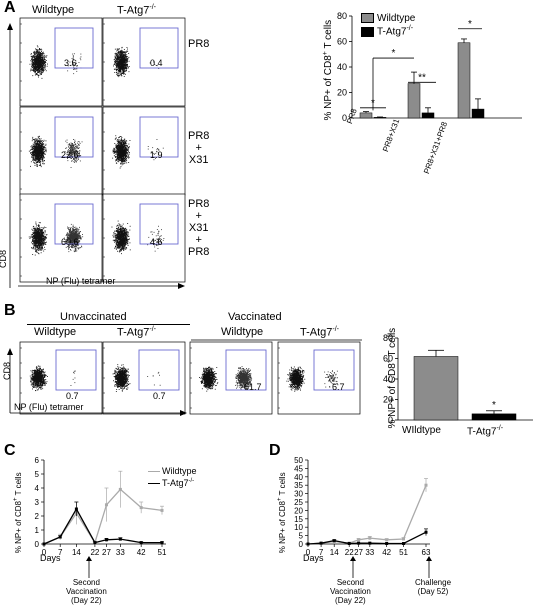  What do you see at coordinates (72, 396) in the screenshot?
I see `pct-b-1: 0.7` at bounding box center [72, 396].